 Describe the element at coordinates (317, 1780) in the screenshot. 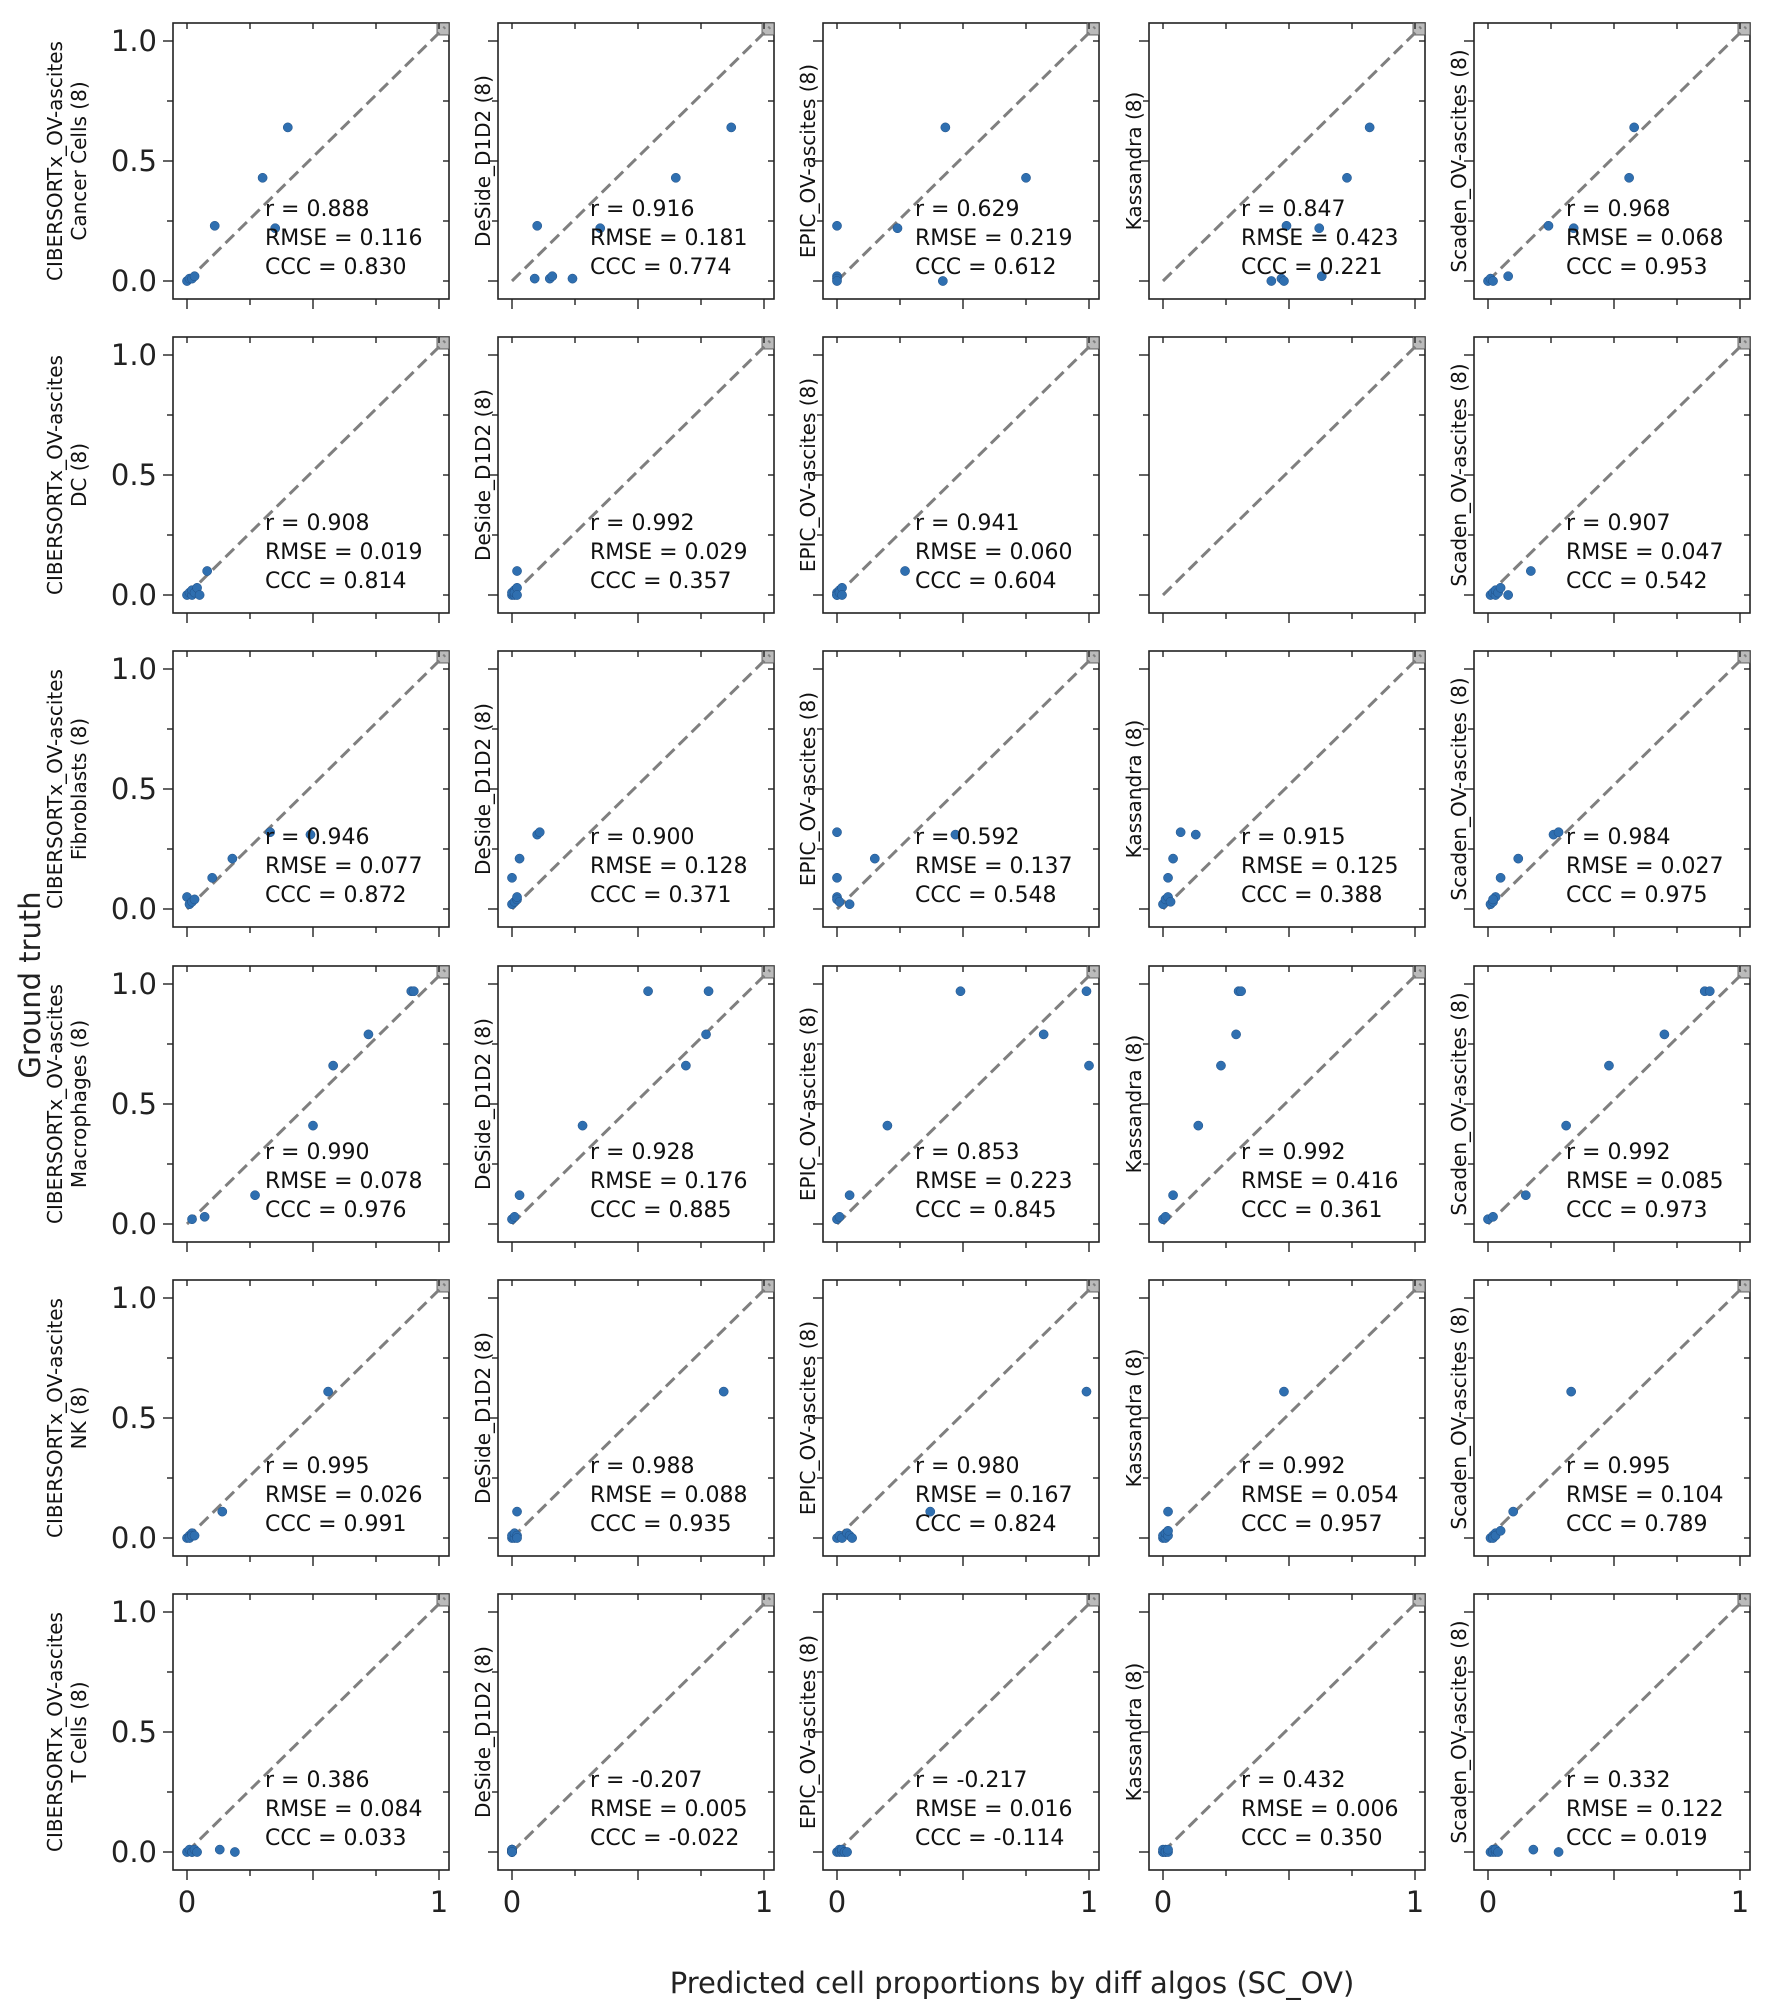

I see `stat-r: r = 0.386` at that location.